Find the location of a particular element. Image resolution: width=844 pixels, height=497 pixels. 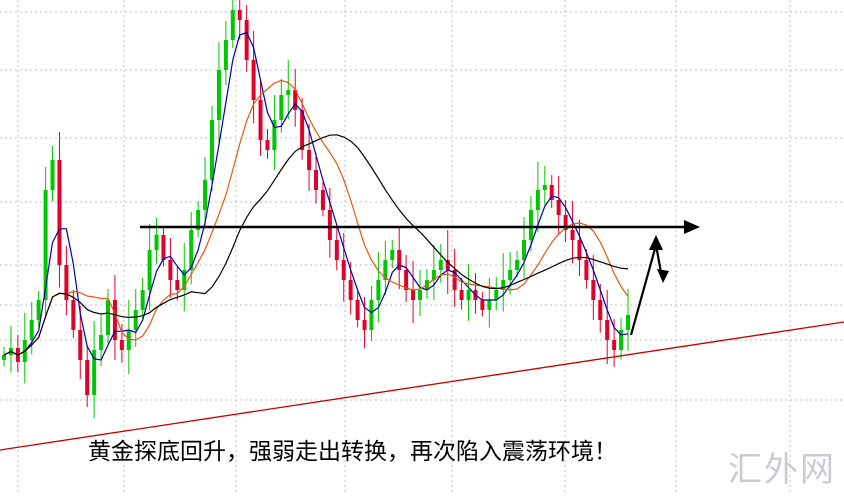

forecast-arrowhead-down is located at coordinates (663, 276).